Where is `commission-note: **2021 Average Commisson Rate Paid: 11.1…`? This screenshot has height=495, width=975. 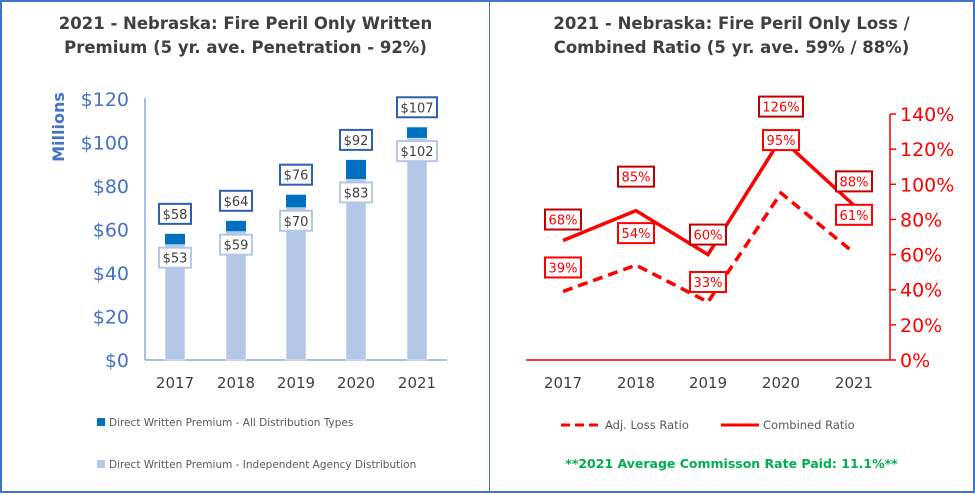
commission-note: **2021 Average Commisson Rate Paid: 11.1… is located at coordinates (731, 463).